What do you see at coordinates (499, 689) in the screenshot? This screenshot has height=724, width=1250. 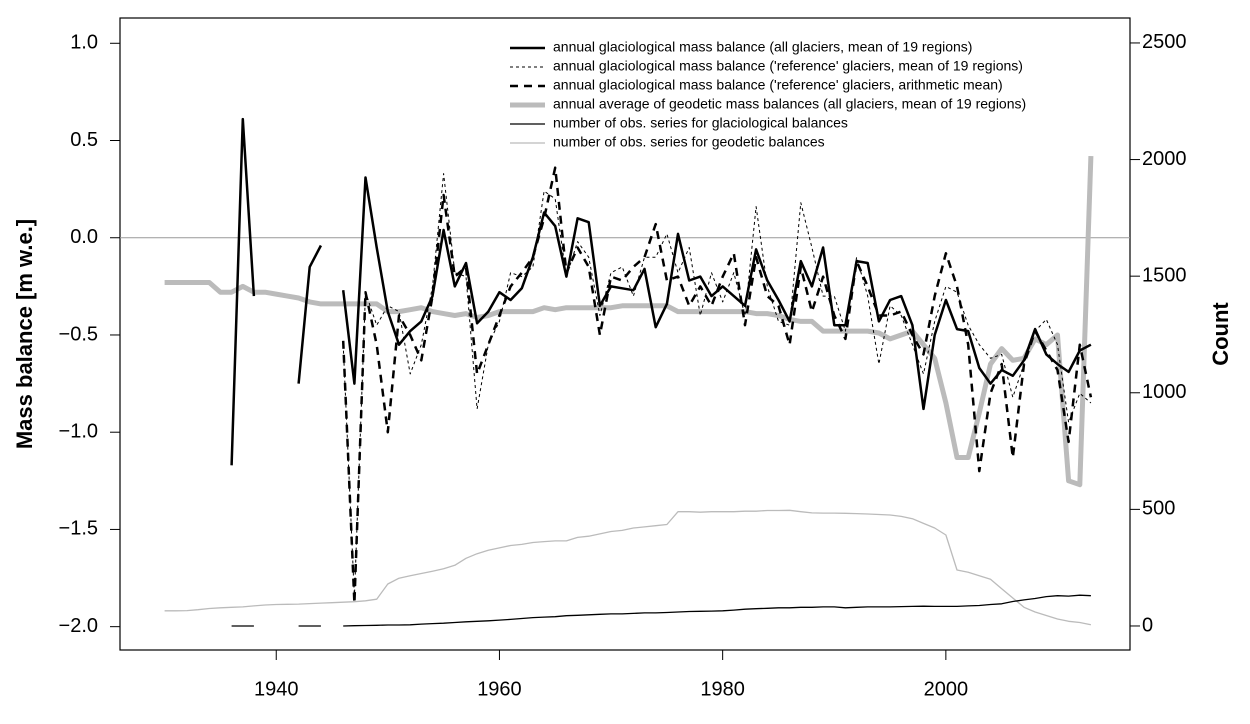 I see `x-tick-label: 1960` at bounding box center [499, 689].